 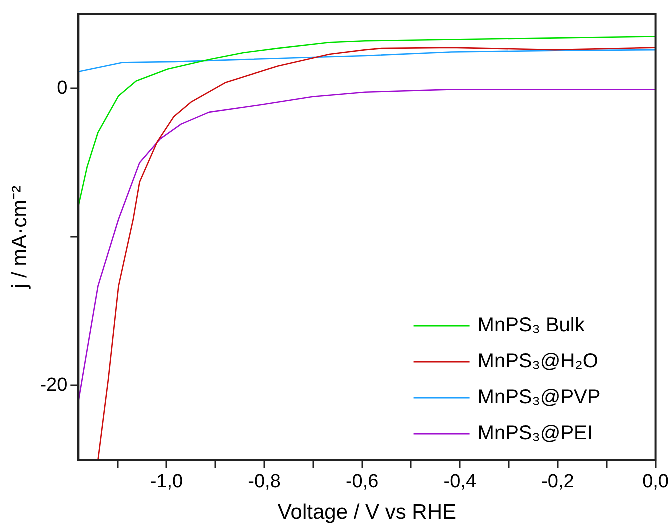 I want to click on y-axis-title: j / mA·cm⁻², so click(x=20, y=238).